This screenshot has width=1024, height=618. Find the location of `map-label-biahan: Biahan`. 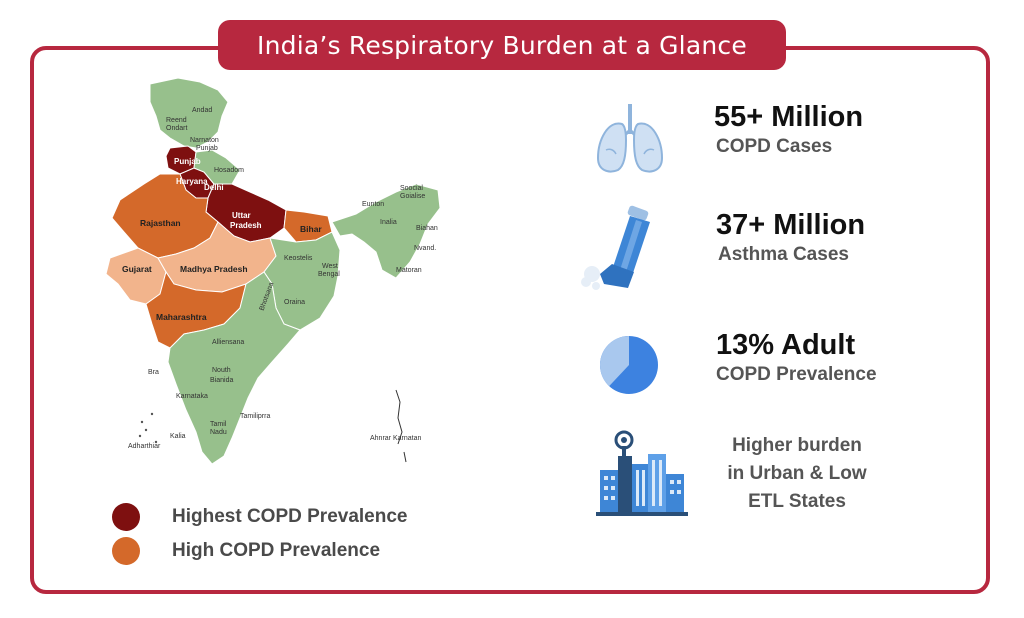

map-label-biahan: Biahan is located at coordinates (427, 228).